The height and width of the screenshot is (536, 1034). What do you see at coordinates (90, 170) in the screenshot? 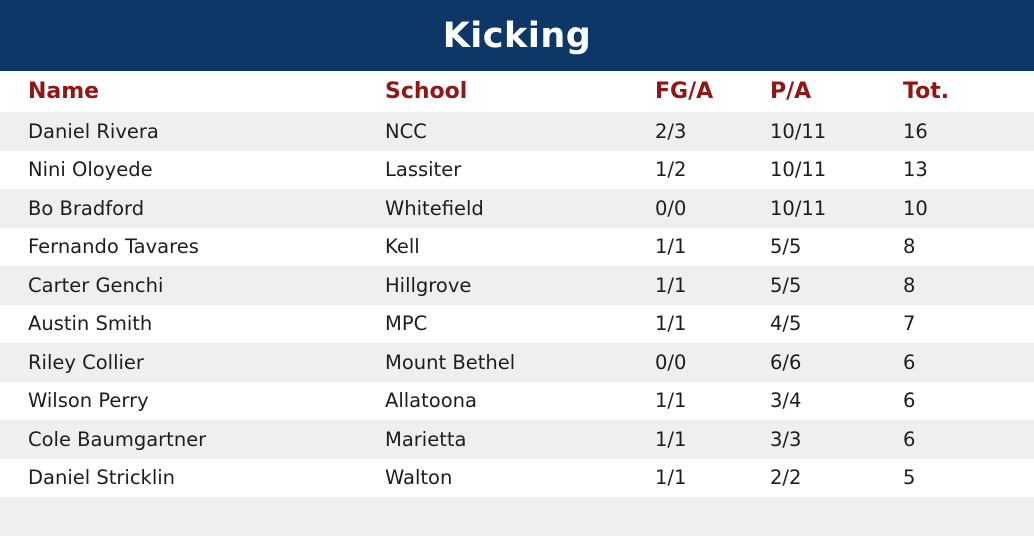
I see `player-name-cell: Nini Oloyede` at bounding box center [90, 170].